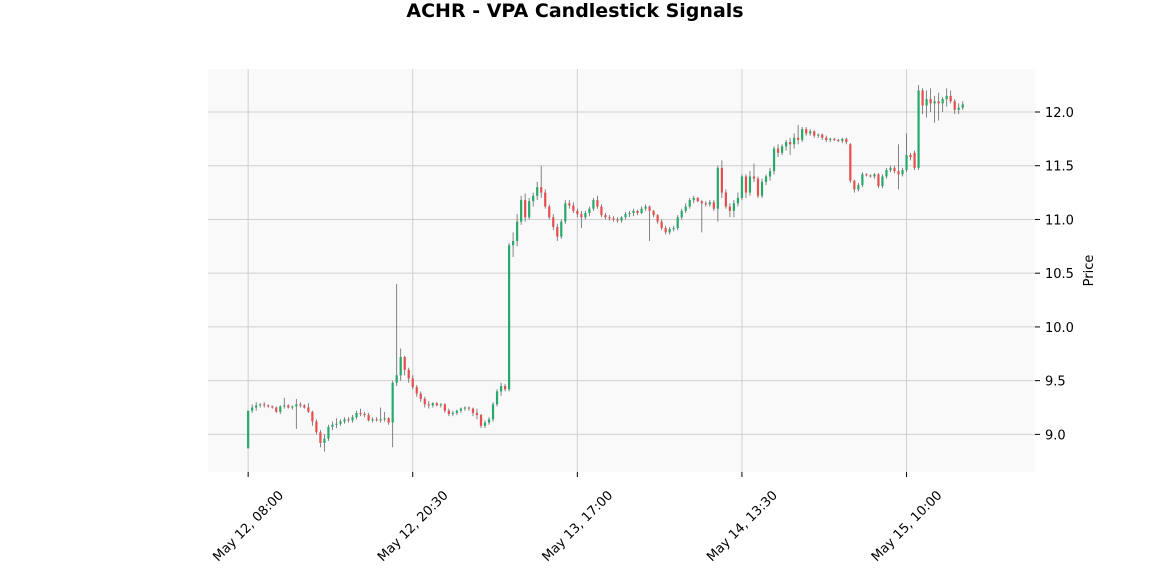 This screenshot has height=575, width=1150. I want to click on y-tick-label: 12.0, so click(1059, 113).